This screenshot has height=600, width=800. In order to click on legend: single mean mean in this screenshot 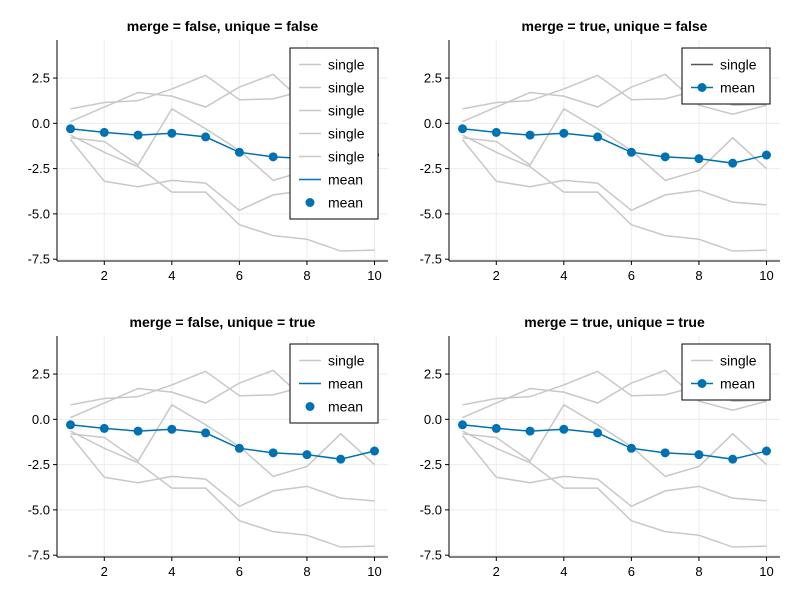, I will do `click(334, 383)`.